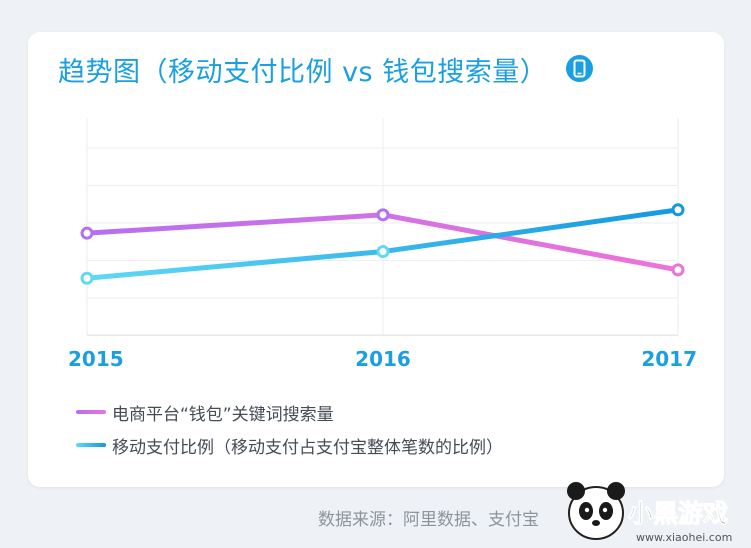  Describe the element at coordinates (383, 359) in the screenshot. I see `x-tick-label-2016: 2016` at that location.